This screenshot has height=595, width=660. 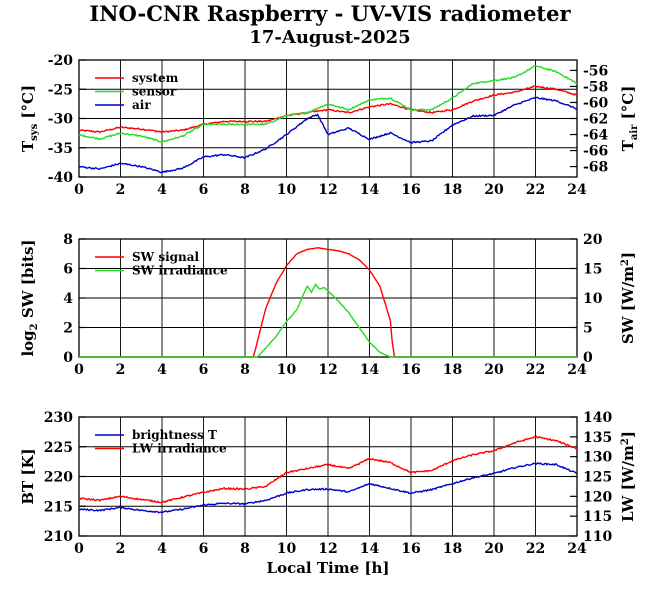 What do you see at coordinates (179, 449) in the screenshot?
I see `legend-label: LW irradiance` at bounding box center [179, 449].